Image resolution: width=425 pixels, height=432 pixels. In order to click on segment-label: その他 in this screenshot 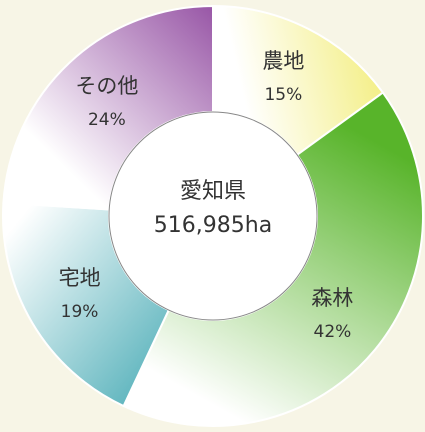, I will do `click(106, 86)`.